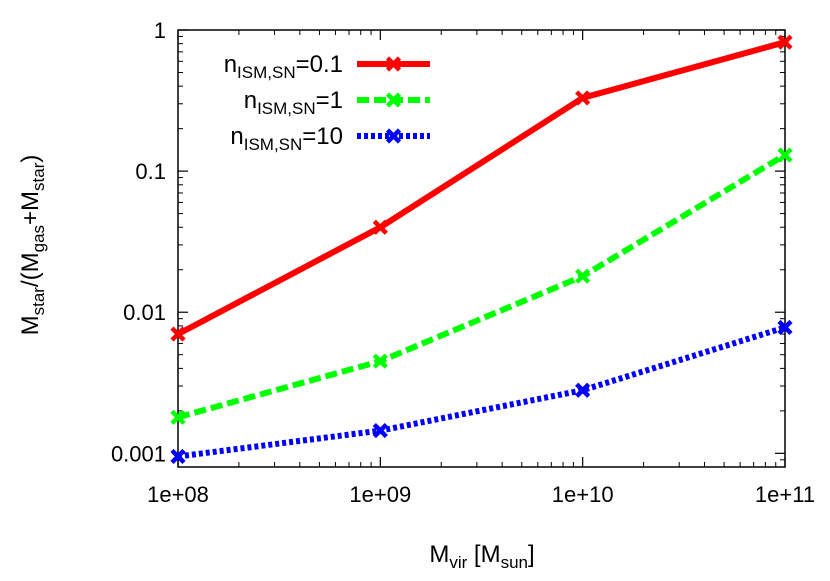 Image resolution: width=830 pixels, height=581 pixels. I want to click on y-axis-label: Mstar/(Mgas+Mstar), so click(32, 245).